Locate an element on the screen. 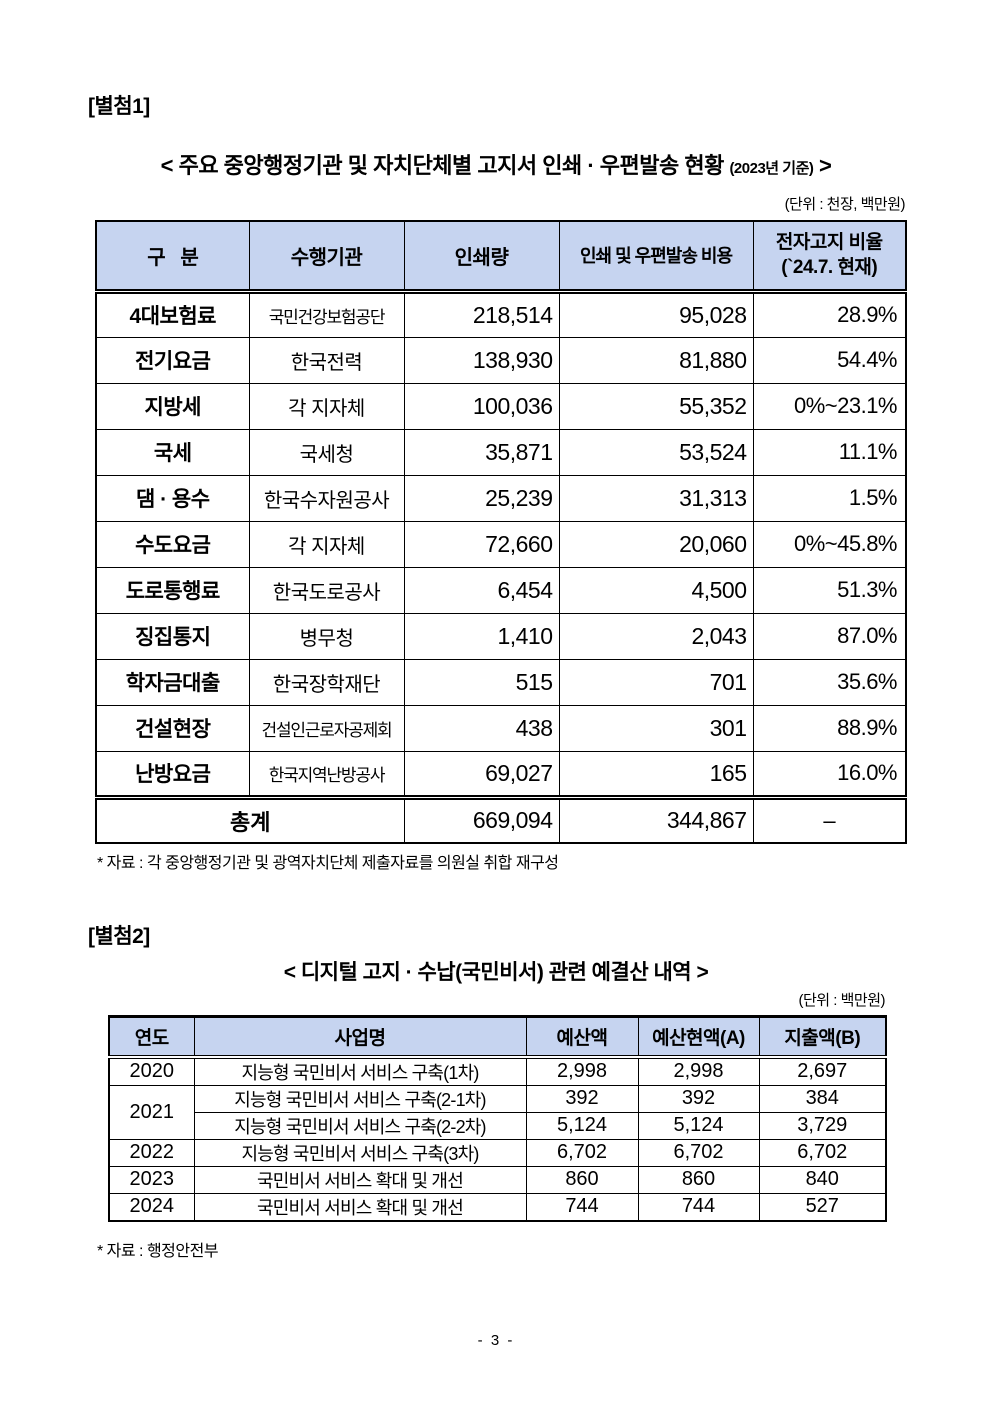  table-row: 건설현장 건설인근로자공제회 438 301 88.9% is located at coordinates (501, 728).